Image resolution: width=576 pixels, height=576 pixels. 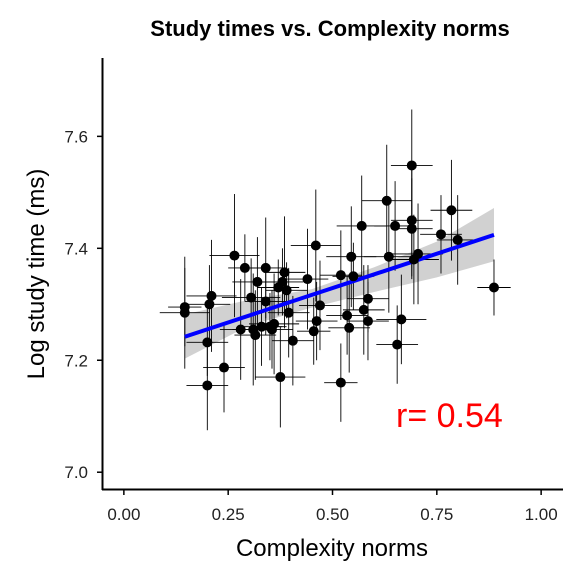 I want to click on y-tick-label: 7.0, so click(x=76, y=472).